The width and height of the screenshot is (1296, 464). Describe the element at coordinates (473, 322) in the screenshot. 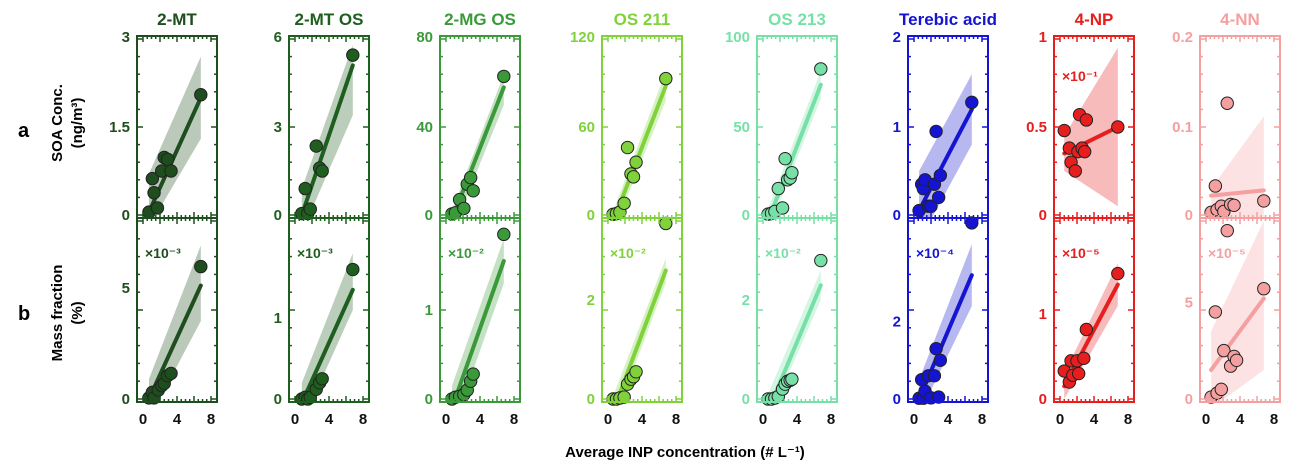

I see `chart-panel-row-b-2: 0 1 0 4 8 ×10⁻²` at that location.